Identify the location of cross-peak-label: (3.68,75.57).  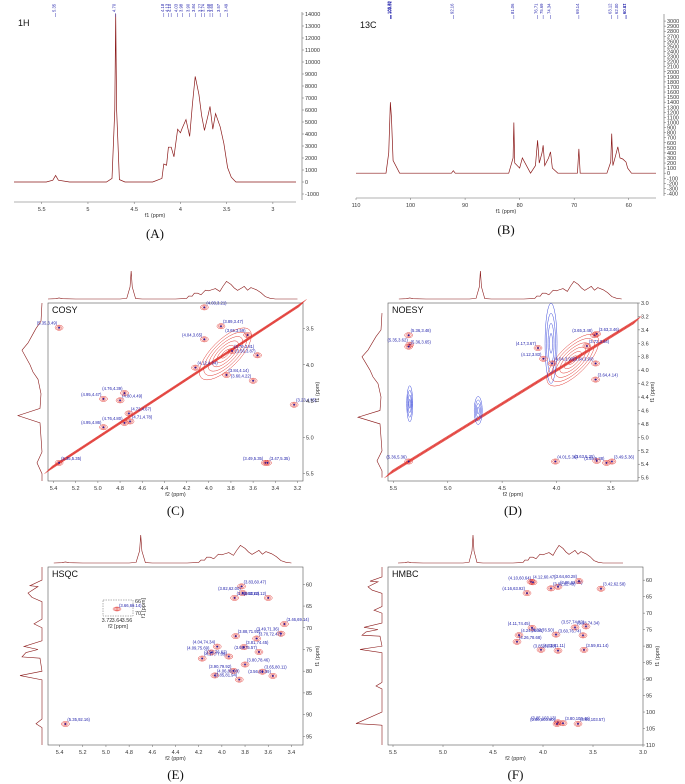
(245, 647).